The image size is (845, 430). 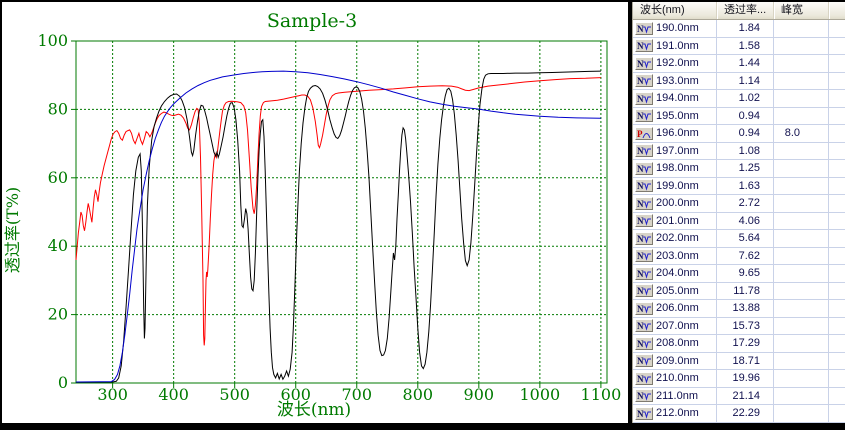 What do you see at coordinates (745, 63) in the screenshot?
I see `transmittance-value: 1.44` at bounding box center [745, 63].